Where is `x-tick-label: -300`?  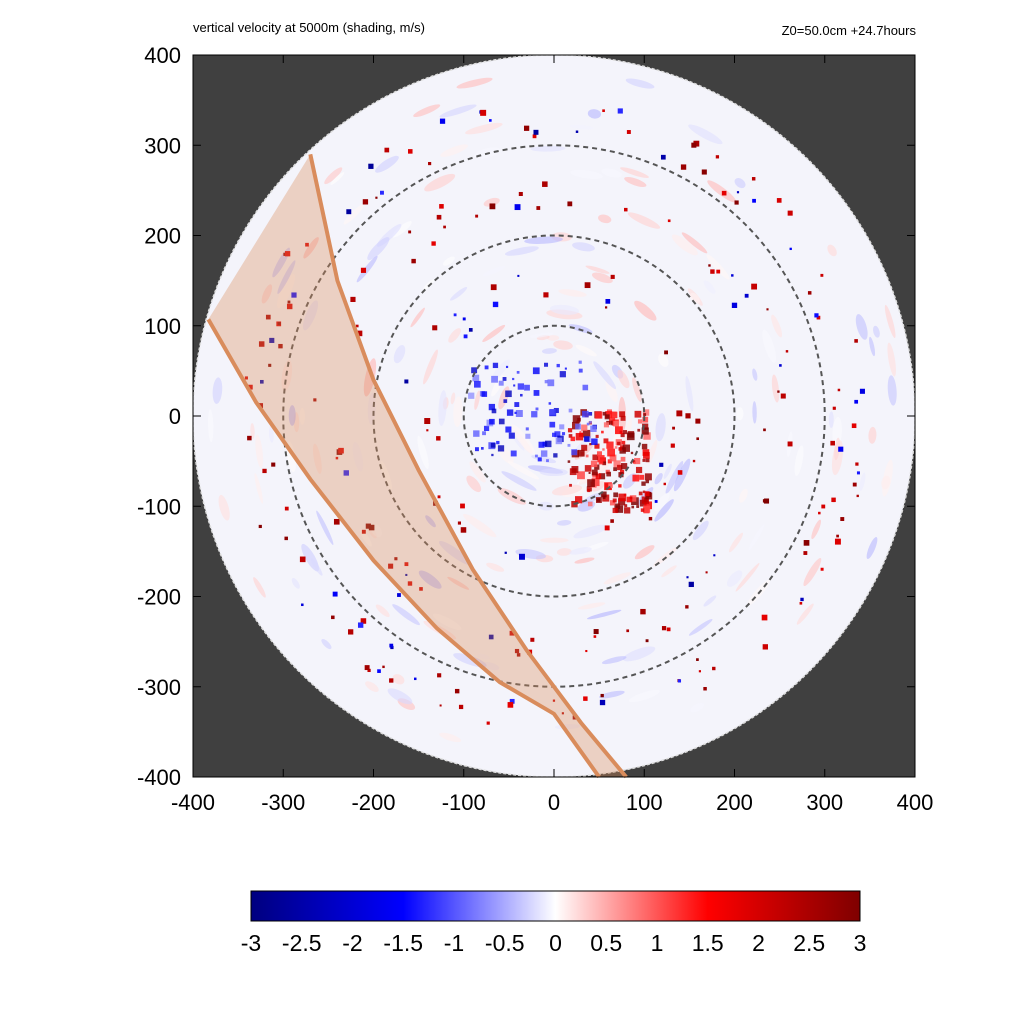
x-tick-label: -300 is located at coordinates (283, 802).